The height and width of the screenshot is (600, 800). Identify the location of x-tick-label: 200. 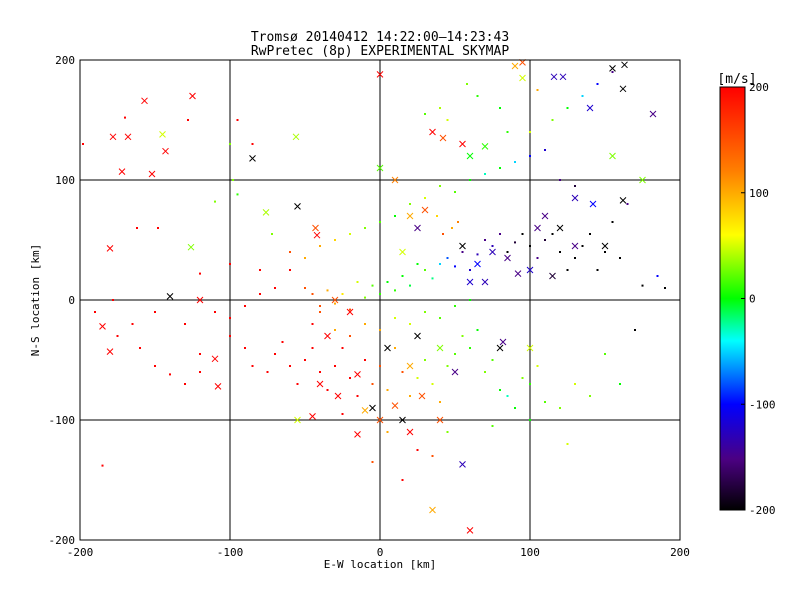
(680, 552).